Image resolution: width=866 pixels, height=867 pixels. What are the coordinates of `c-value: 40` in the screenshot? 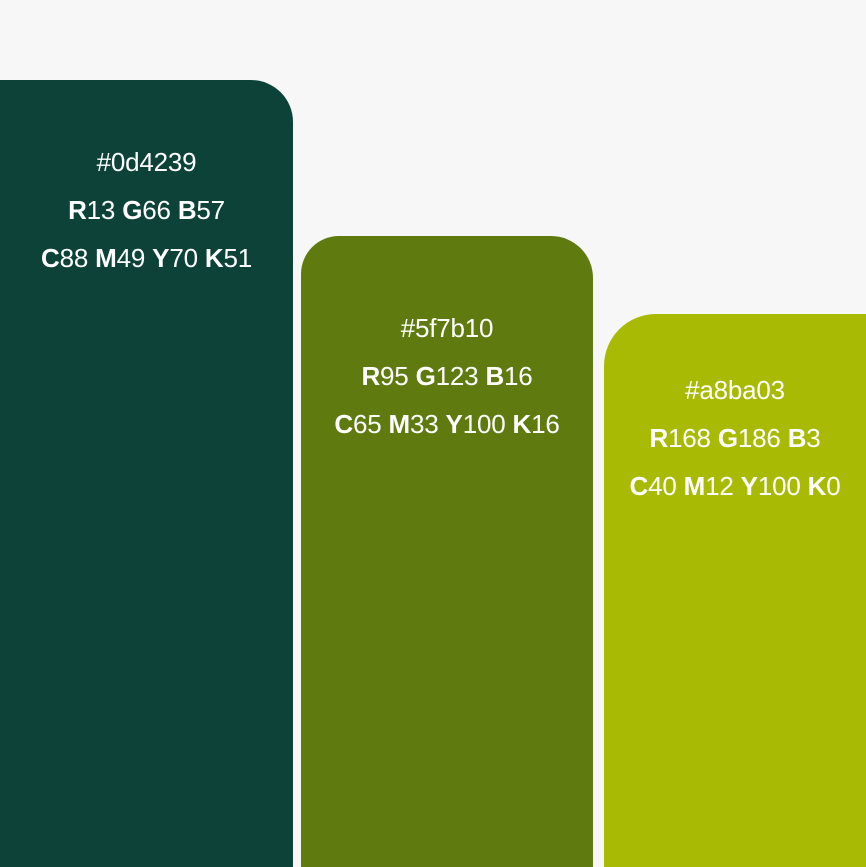 It's located at (662, 486).